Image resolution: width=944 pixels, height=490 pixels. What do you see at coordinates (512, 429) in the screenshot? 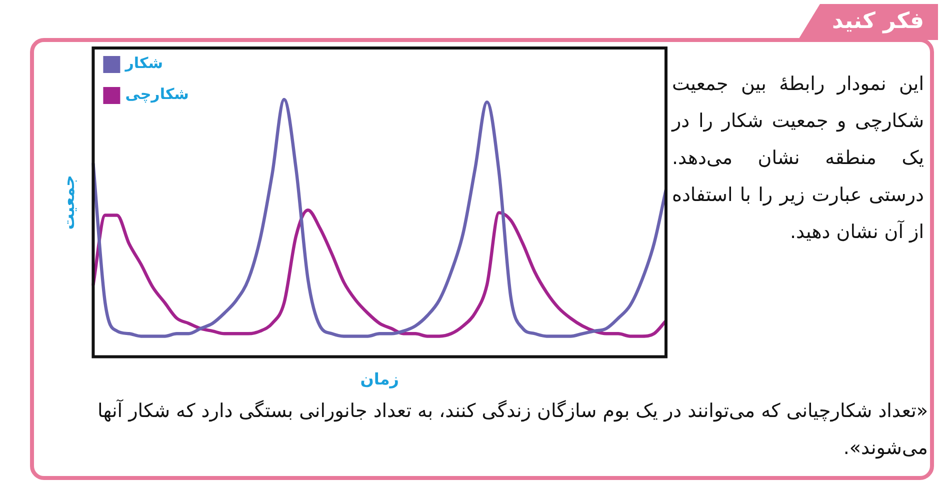
I see `text: «تعداد شکارچیانی که می‌توانند در یک بوم سازگان زندگی کنند، به تعداد جانورانی بستگی دارد که شکار آنها می‌شوند».` at bounding box center [512, 429].